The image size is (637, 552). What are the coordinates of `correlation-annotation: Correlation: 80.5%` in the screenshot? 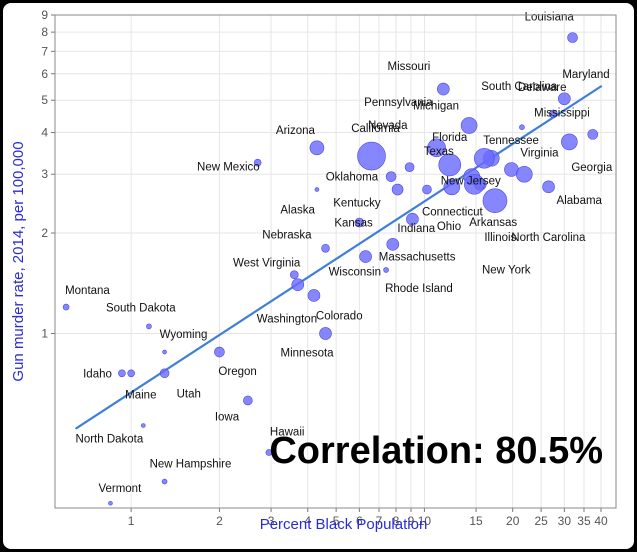 It's located at (436, 451).